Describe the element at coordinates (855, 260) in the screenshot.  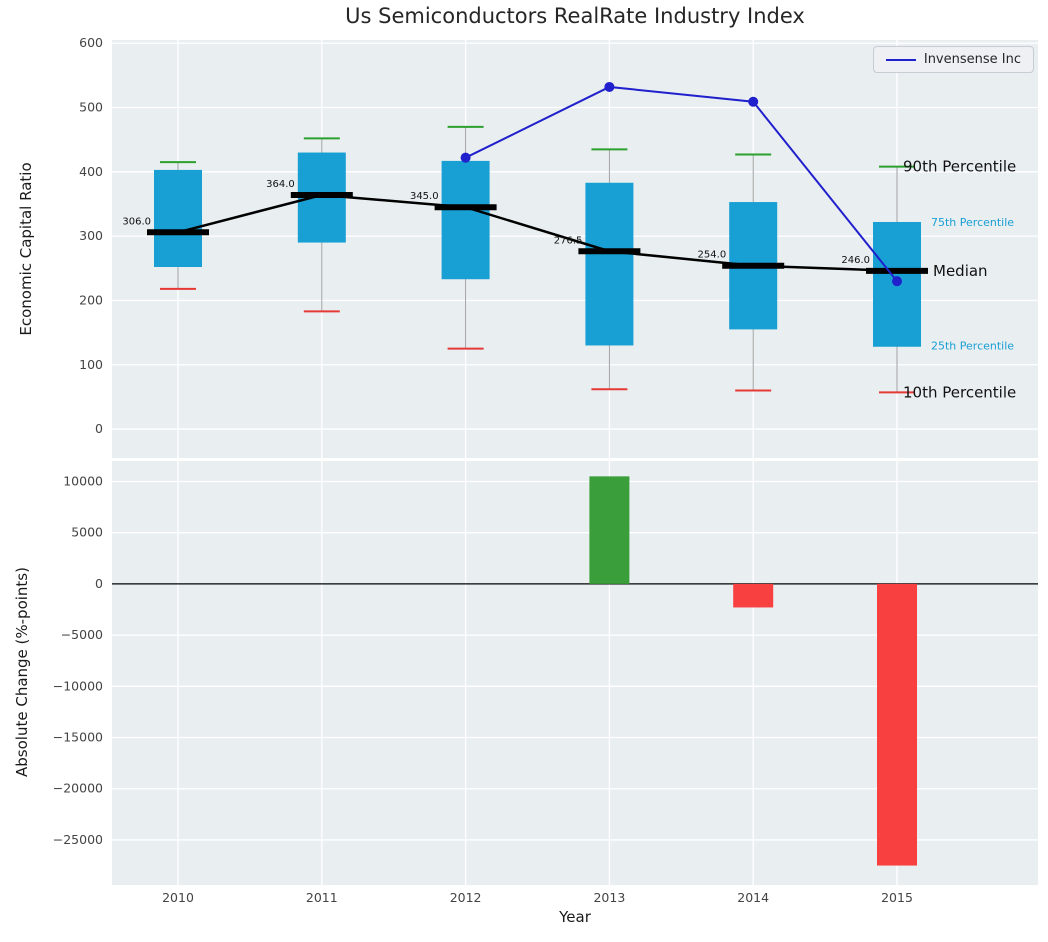
I see `median-value-label: 246.0` at that location.